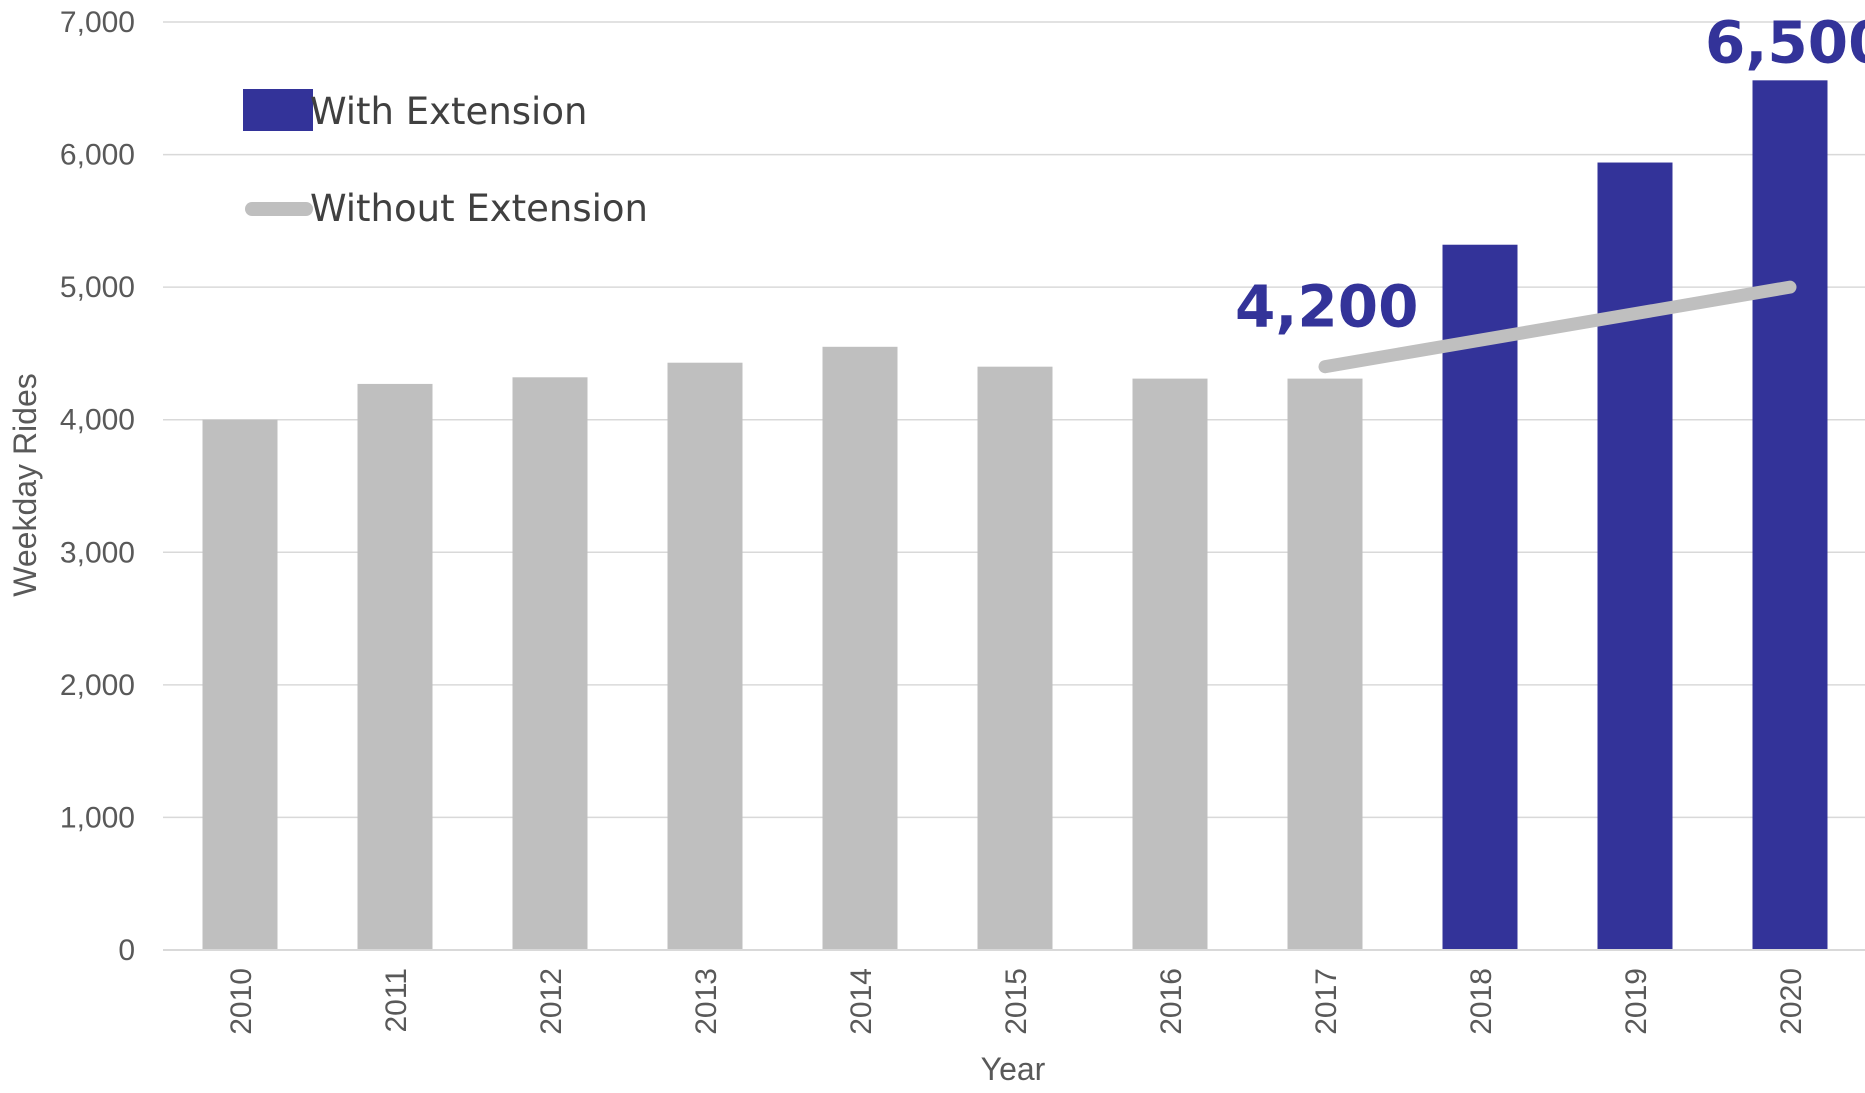  I want to click on bar-2020, so click(1790, 515).